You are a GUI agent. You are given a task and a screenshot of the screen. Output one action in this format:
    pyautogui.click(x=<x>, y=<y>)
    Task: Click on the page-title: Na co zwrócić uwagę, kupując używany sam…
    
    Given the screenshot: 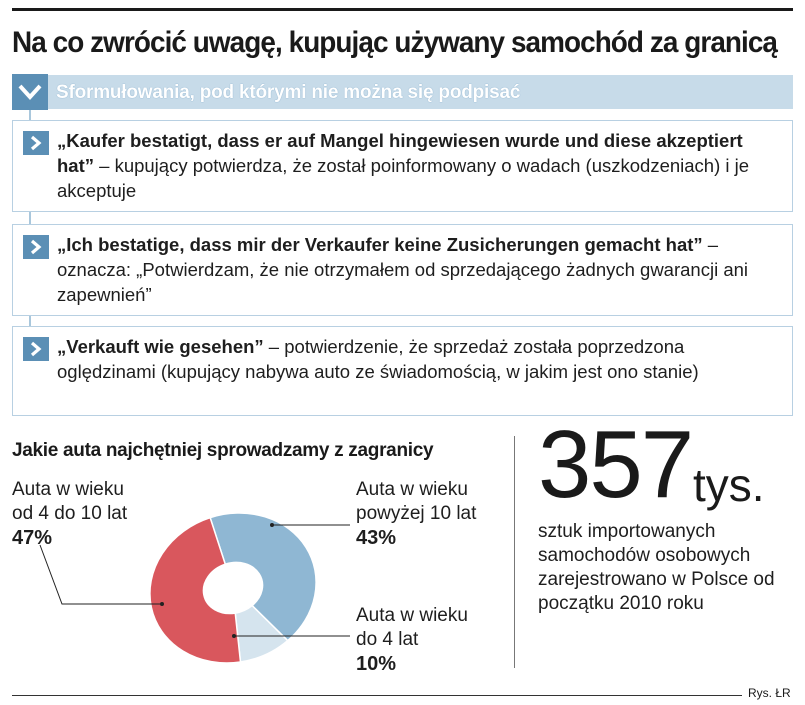 What is the action you would take?
    pyautogui.click(x=395, y=42)
    